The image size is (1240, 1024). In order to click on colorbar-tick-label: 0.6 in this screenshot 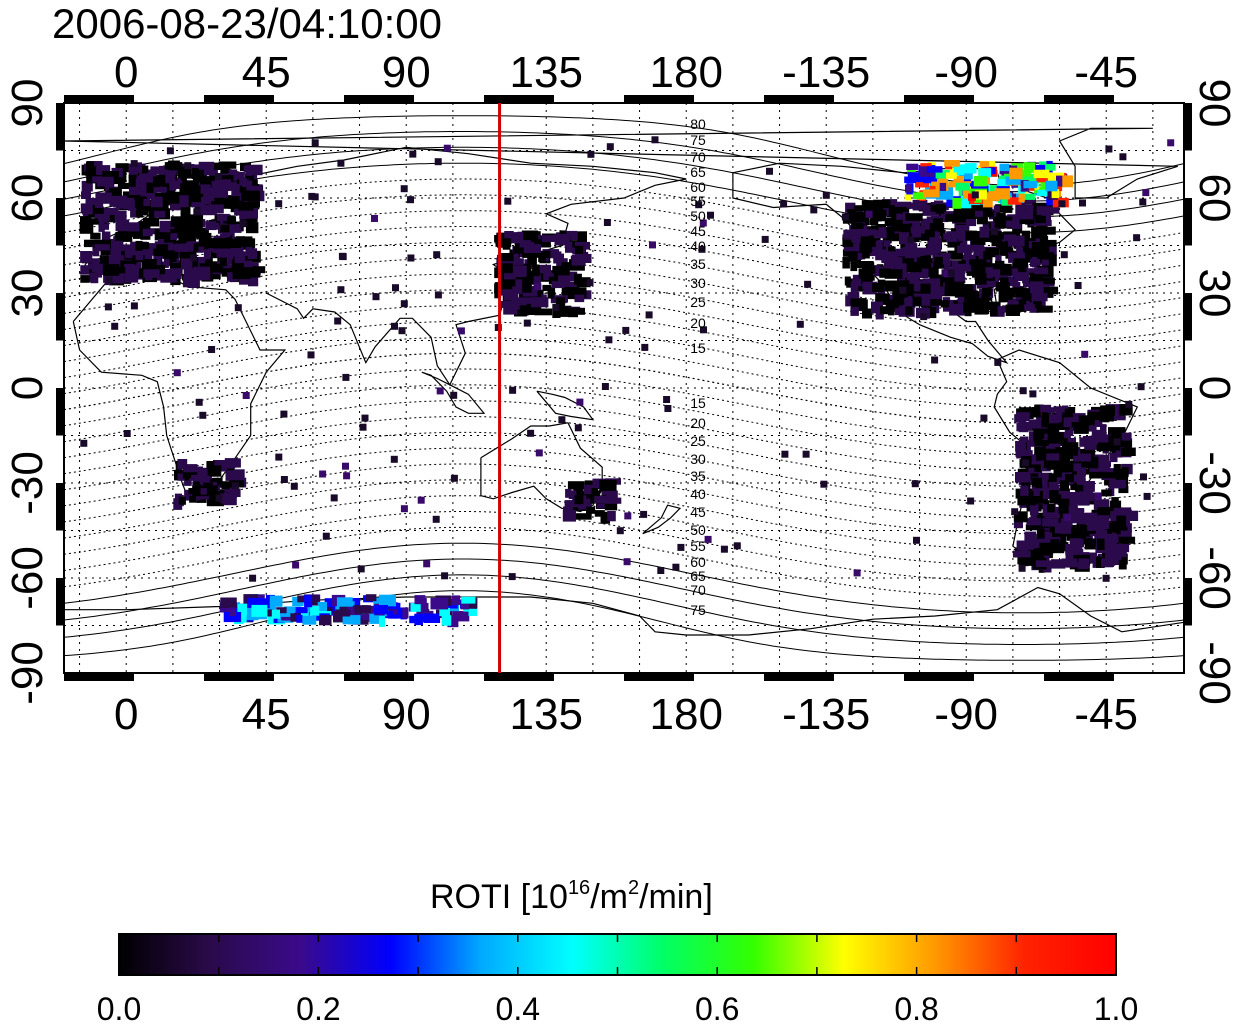, I will do `click(717, 1007)`.